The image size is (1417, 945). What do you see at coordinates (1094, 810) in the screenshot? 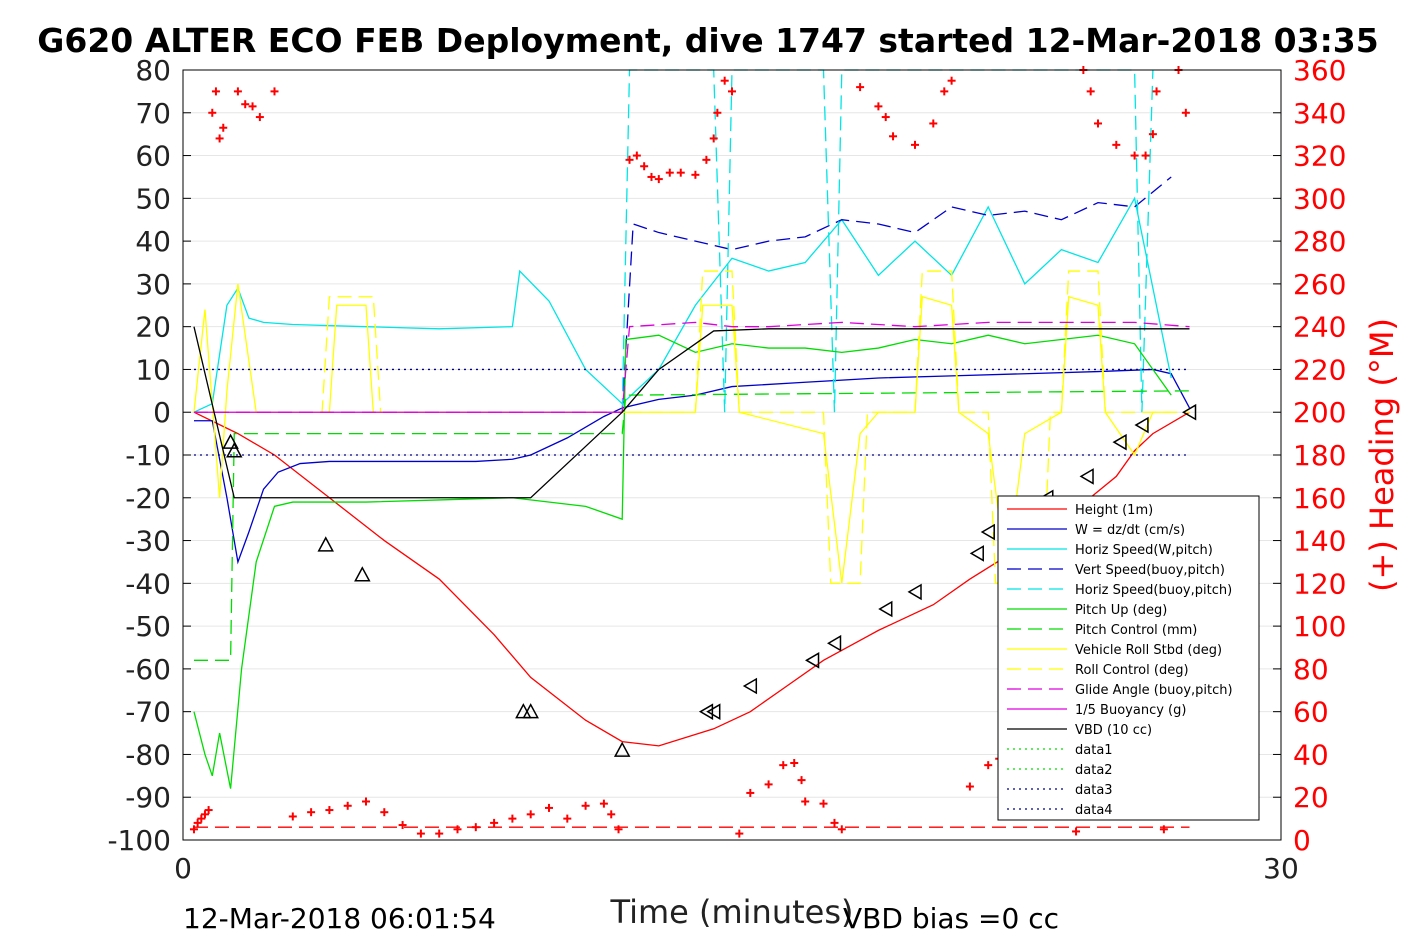
I see `legend-label: data4` at bounding box center [1094, 810].